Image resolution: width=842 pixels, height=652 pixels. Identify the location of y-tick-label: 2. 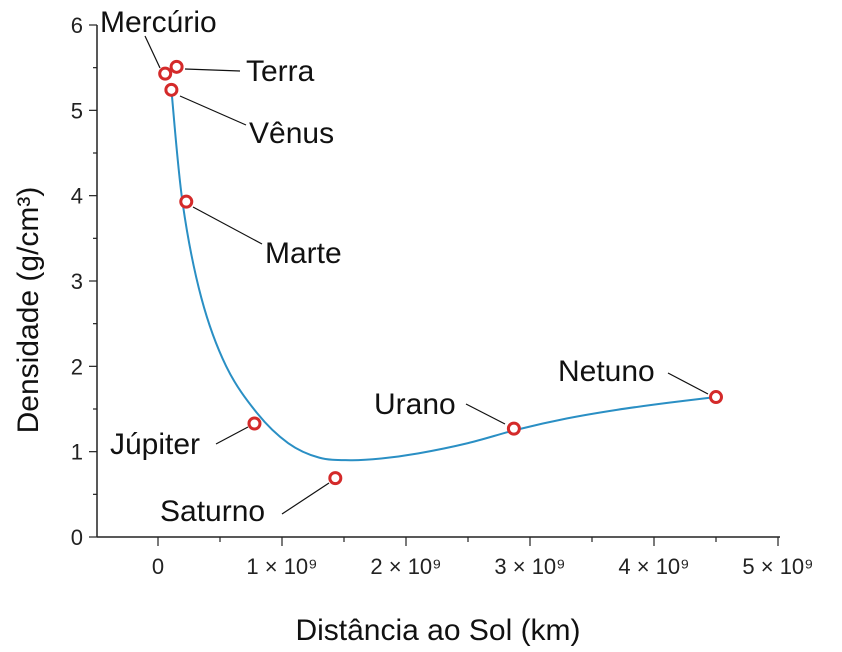
(77, 366).